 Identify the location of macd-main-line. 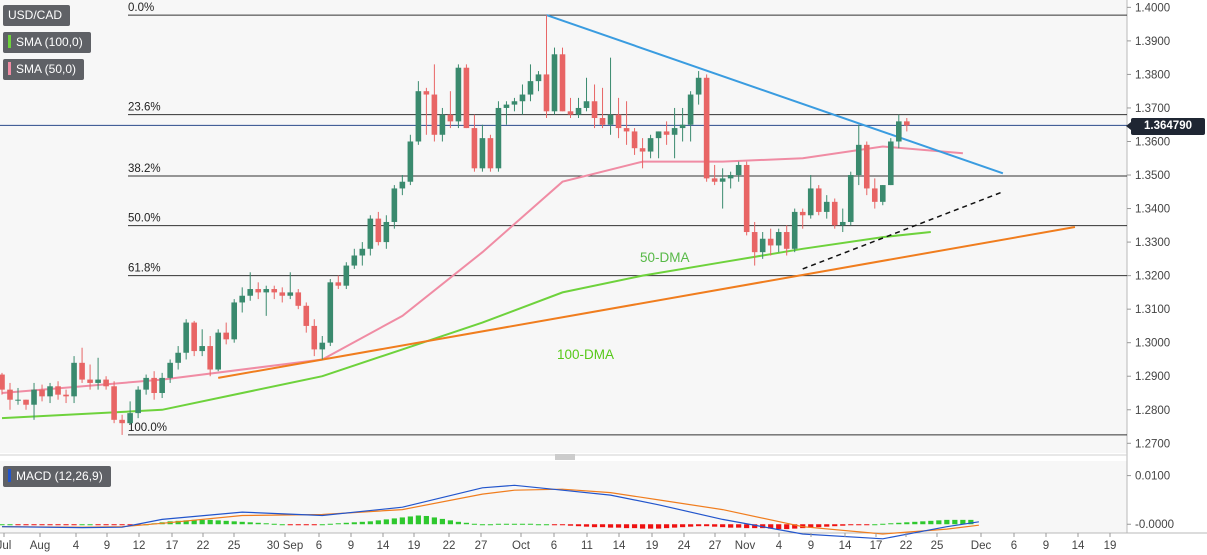
(490, 512).